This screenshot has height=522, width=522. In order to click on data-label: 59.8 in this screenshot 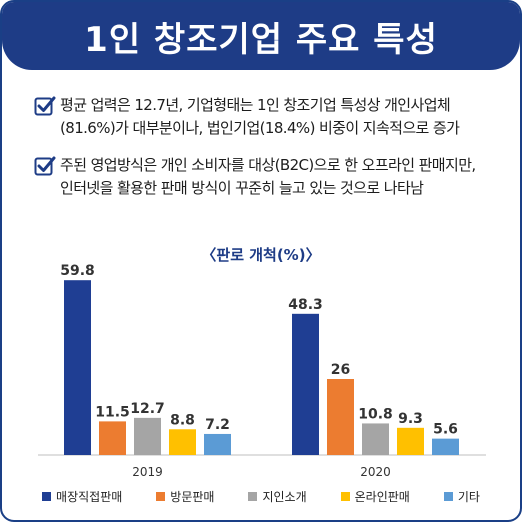, I will do `click(77, 271)`.